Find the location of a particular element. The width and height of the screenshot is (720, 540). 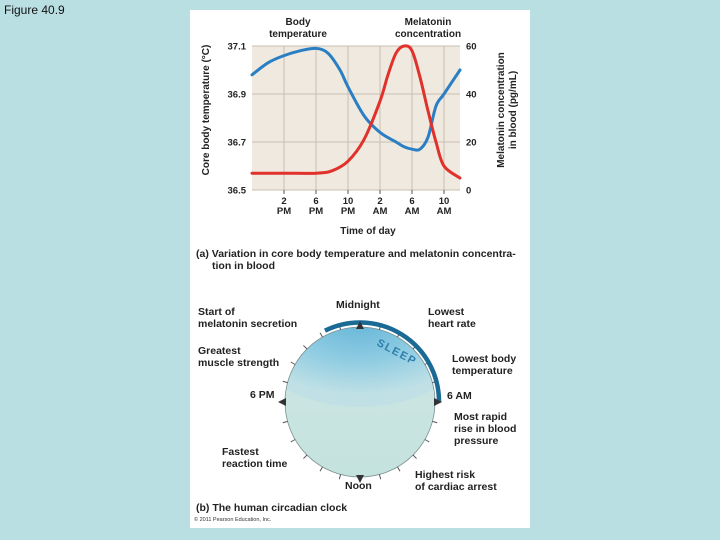

chart-caption-letter: (a) is located at coordinates (202, 254).